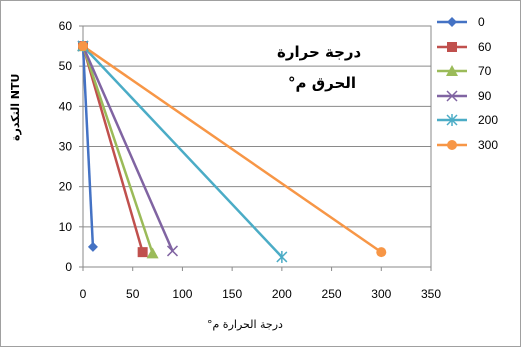  What do you see at coordinates (66, 26) in the screenshot?
I see `y-tick-label-6: 60` at bounding box center [66, 26].